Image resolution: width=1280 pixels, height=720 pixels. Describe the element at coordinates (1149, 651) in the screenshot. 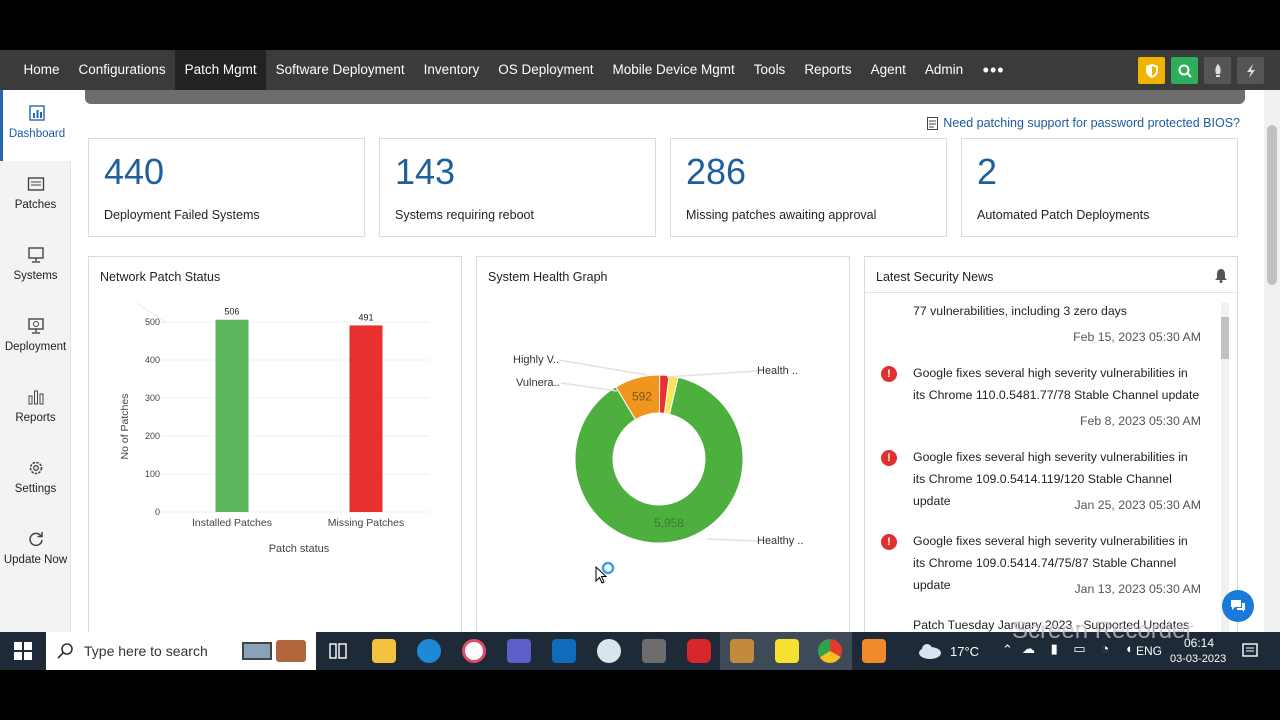

I see `language-indicator: ENG` at that location.